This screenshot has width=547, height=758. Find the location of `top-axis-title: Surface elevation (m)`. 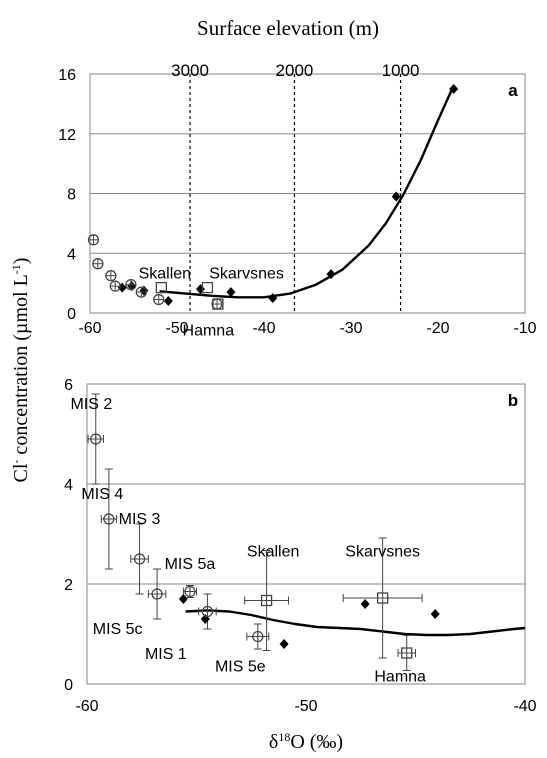

top-axis-title: Surface elevation (m) is located at coordinates (288, 28).